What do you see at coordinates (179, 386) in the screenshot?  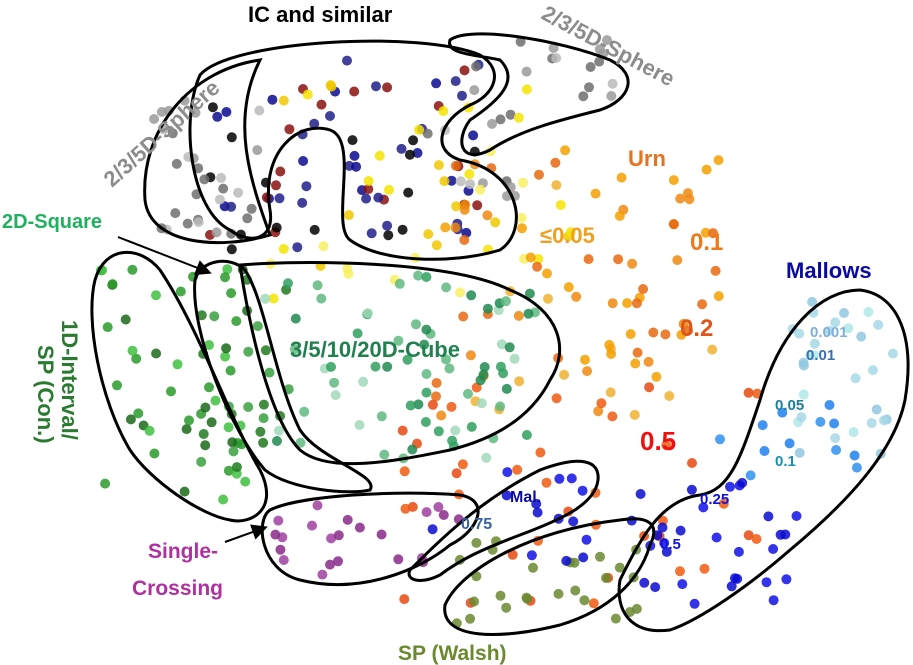 I see `interval-outline` at bounding box center [179, 386].